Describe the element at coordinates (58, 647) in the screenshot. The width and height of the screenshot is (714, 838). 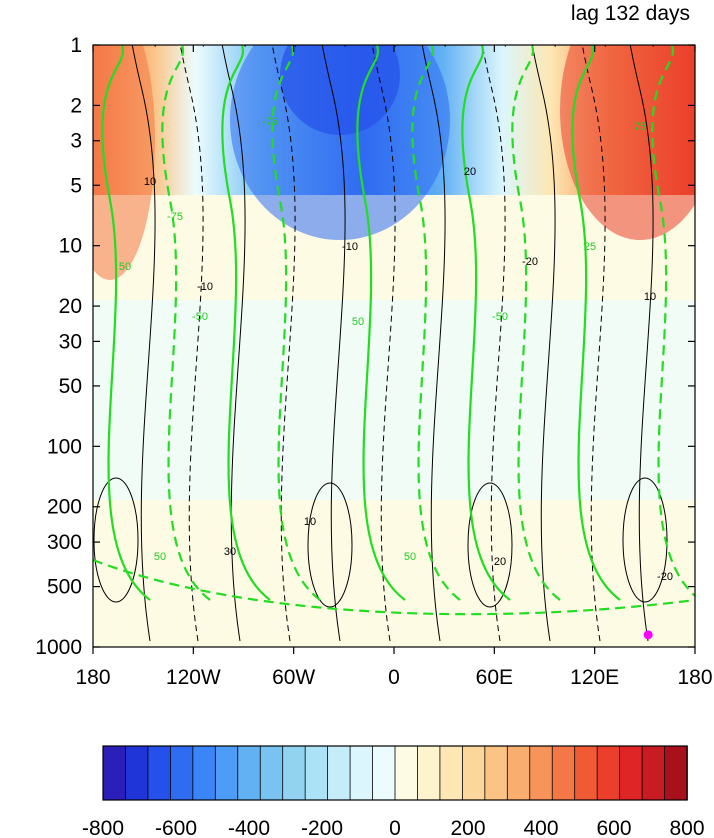
I see `y-tick-label: 1000` at that location.